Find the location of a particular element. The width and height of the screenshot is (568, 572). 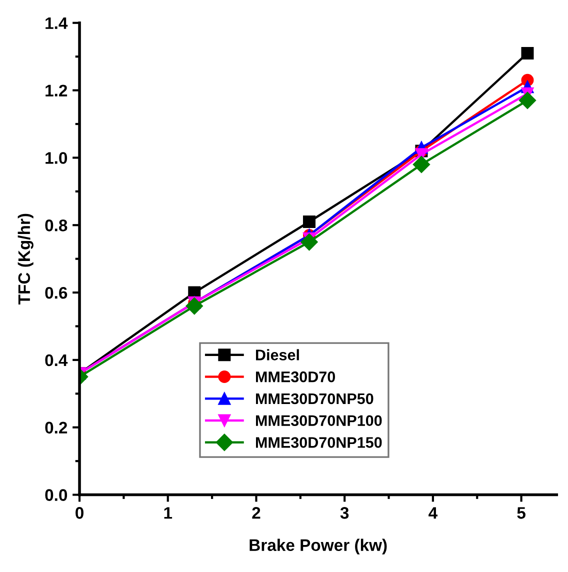

x-tick-label: 4 is located at coordinates (433, 513).